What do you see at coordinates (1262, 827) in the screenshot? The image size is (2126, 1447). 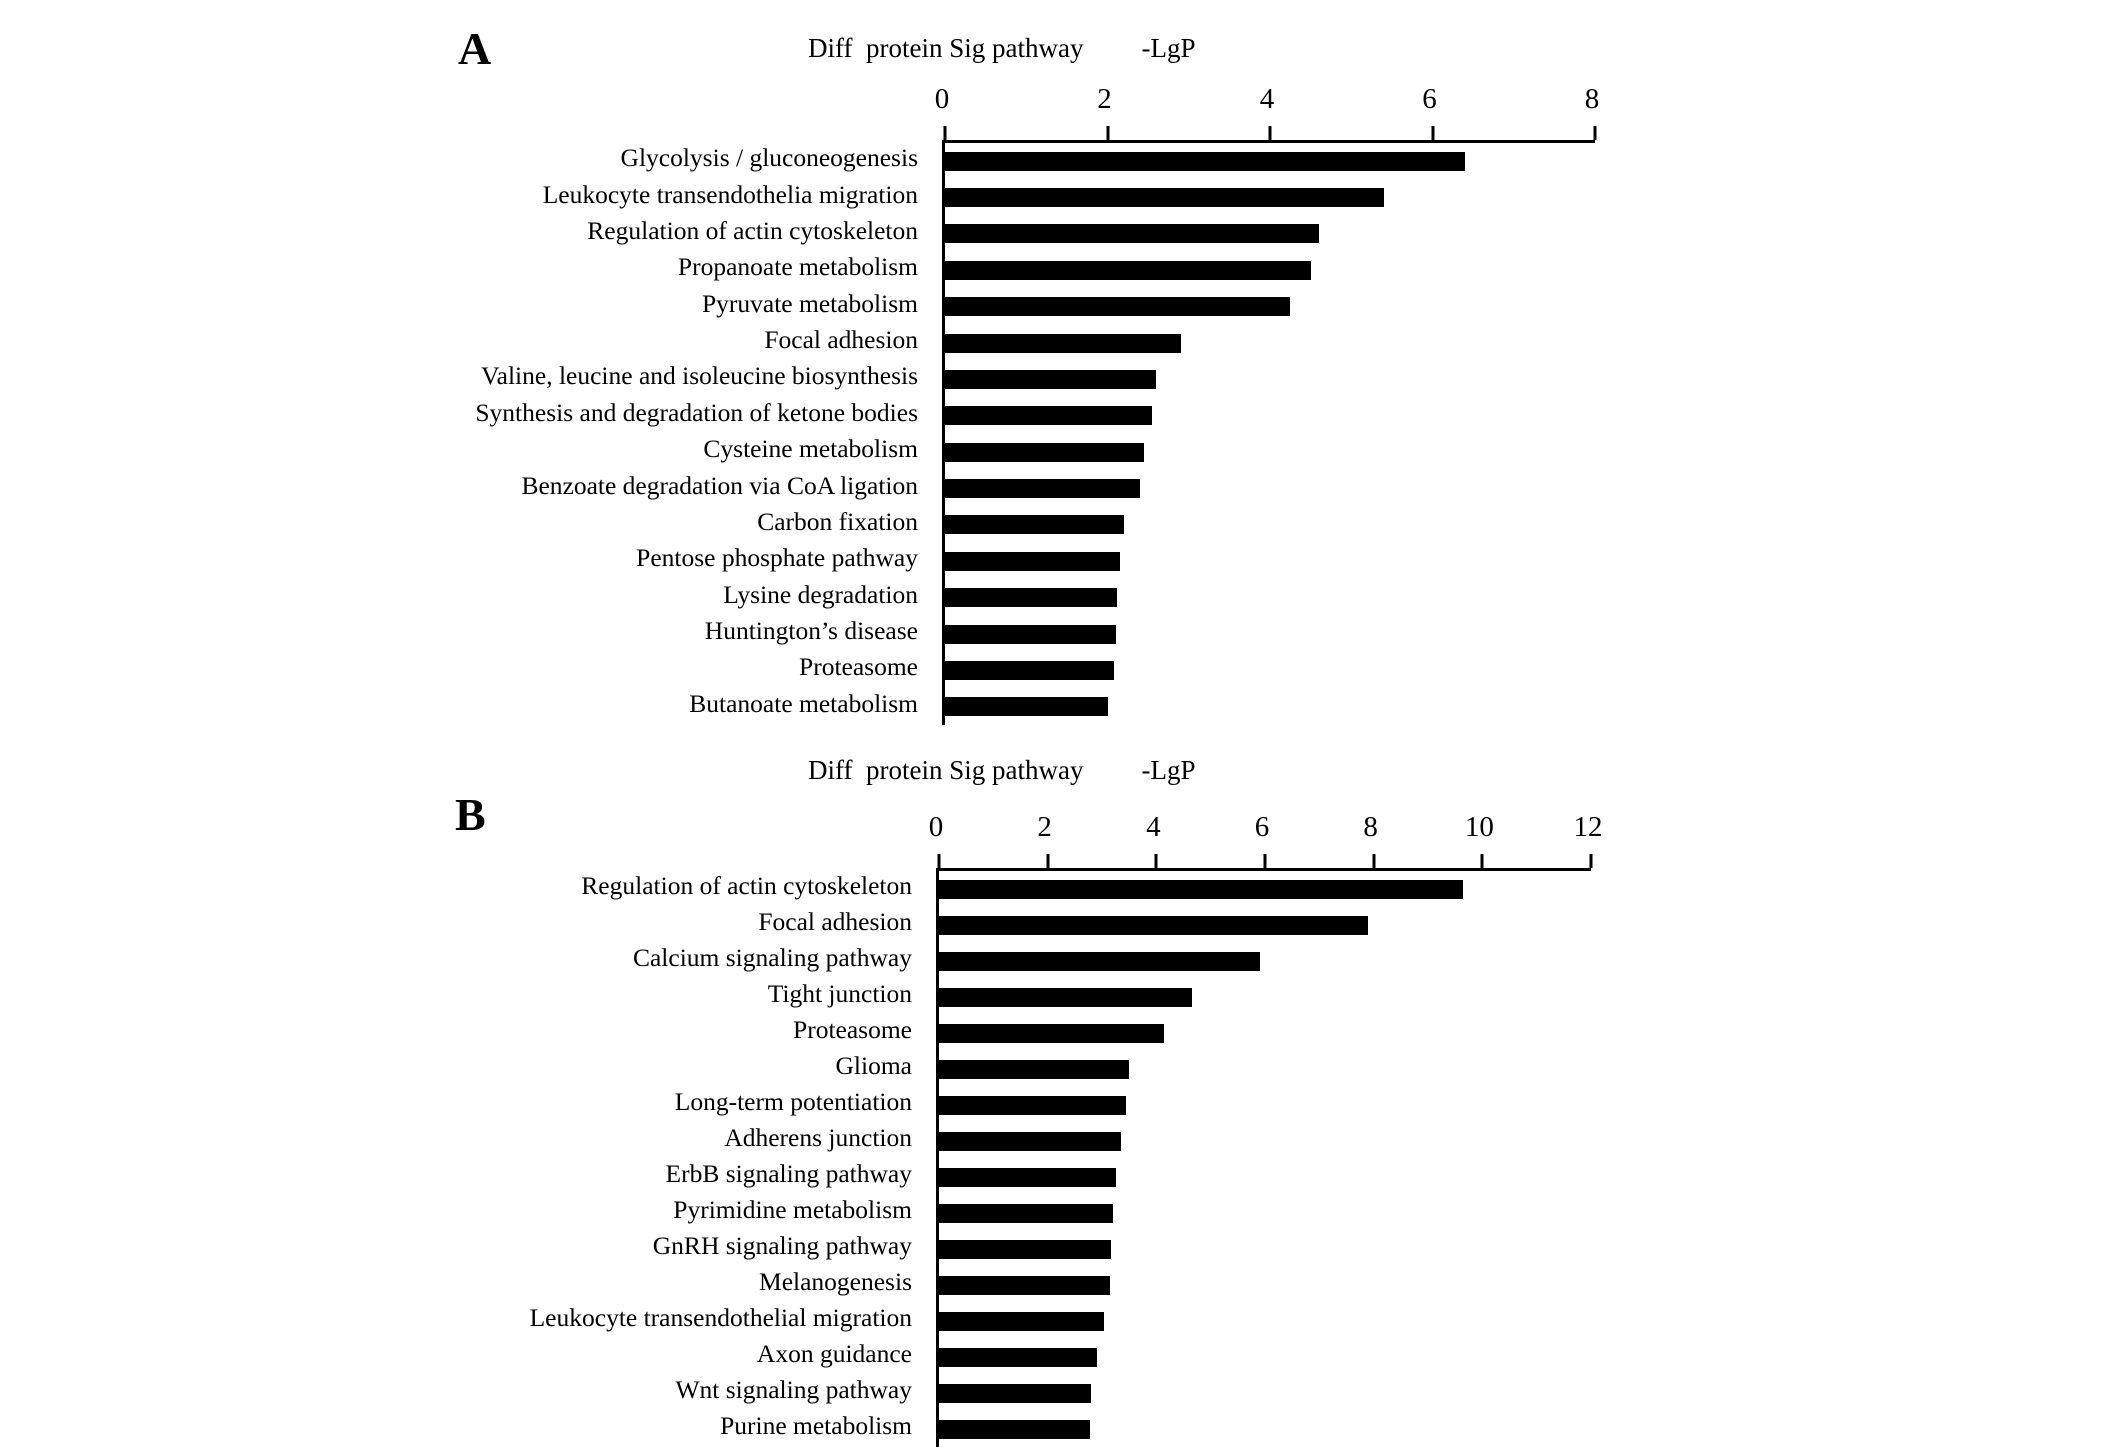 I see `axis-tick-label: 6` at bounding box center [1262, 827].